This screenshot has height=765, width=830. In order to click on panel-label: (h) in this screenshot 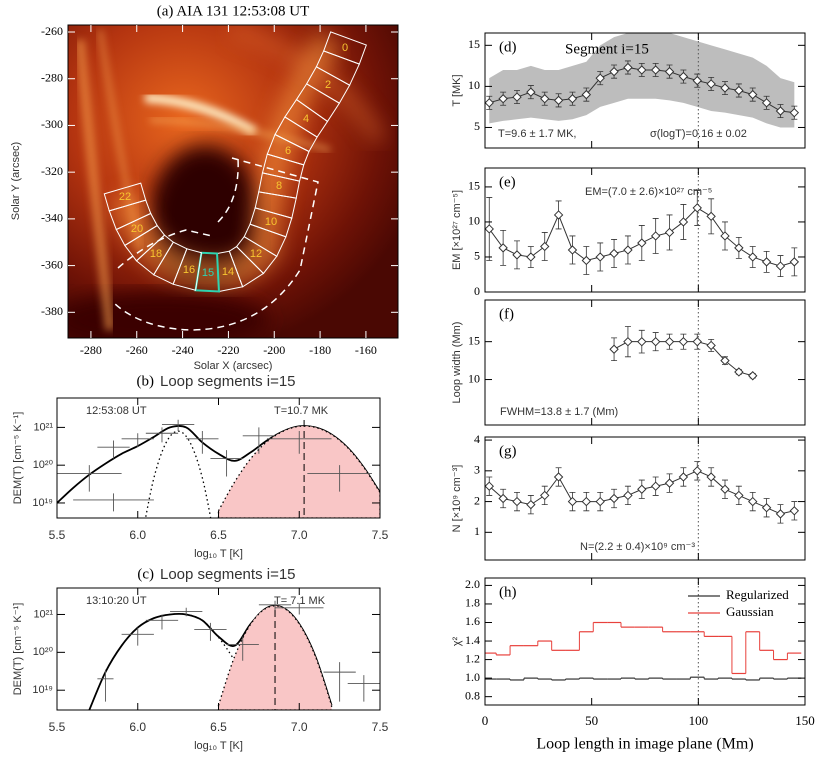, I will do `click(508, 592)`.